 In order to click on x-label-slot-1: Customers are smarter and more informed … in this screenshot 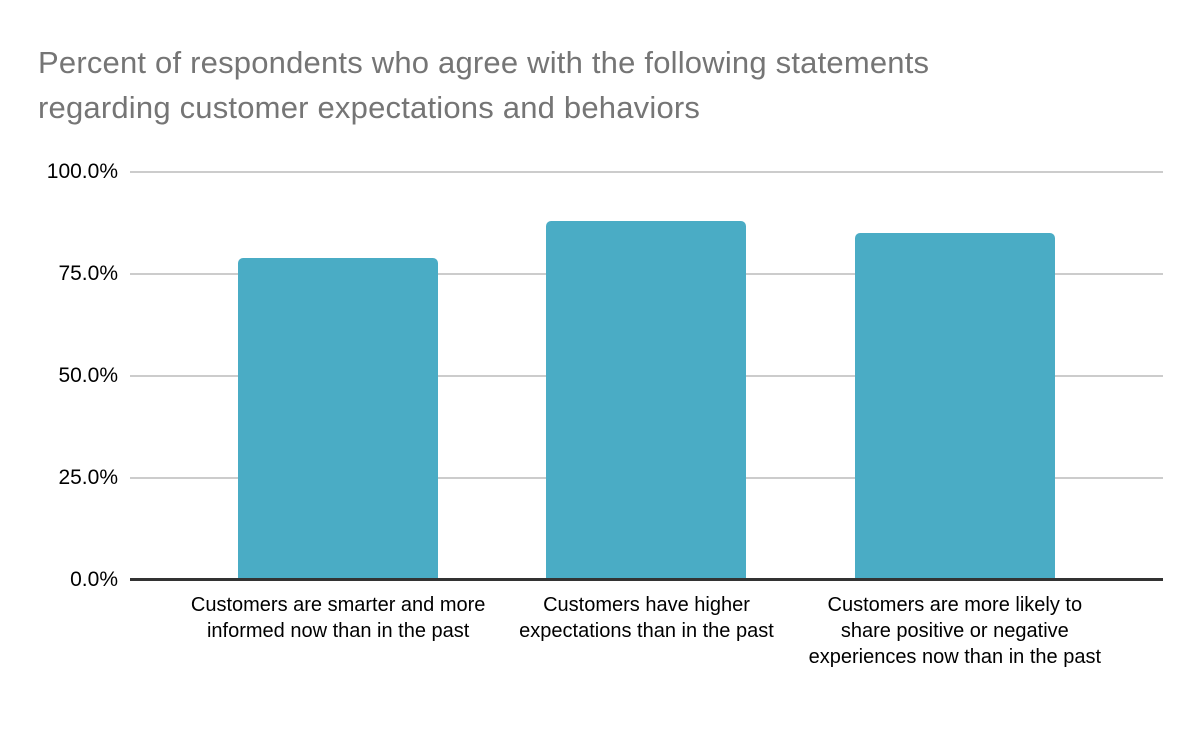, I will do `click(338, 631)`.